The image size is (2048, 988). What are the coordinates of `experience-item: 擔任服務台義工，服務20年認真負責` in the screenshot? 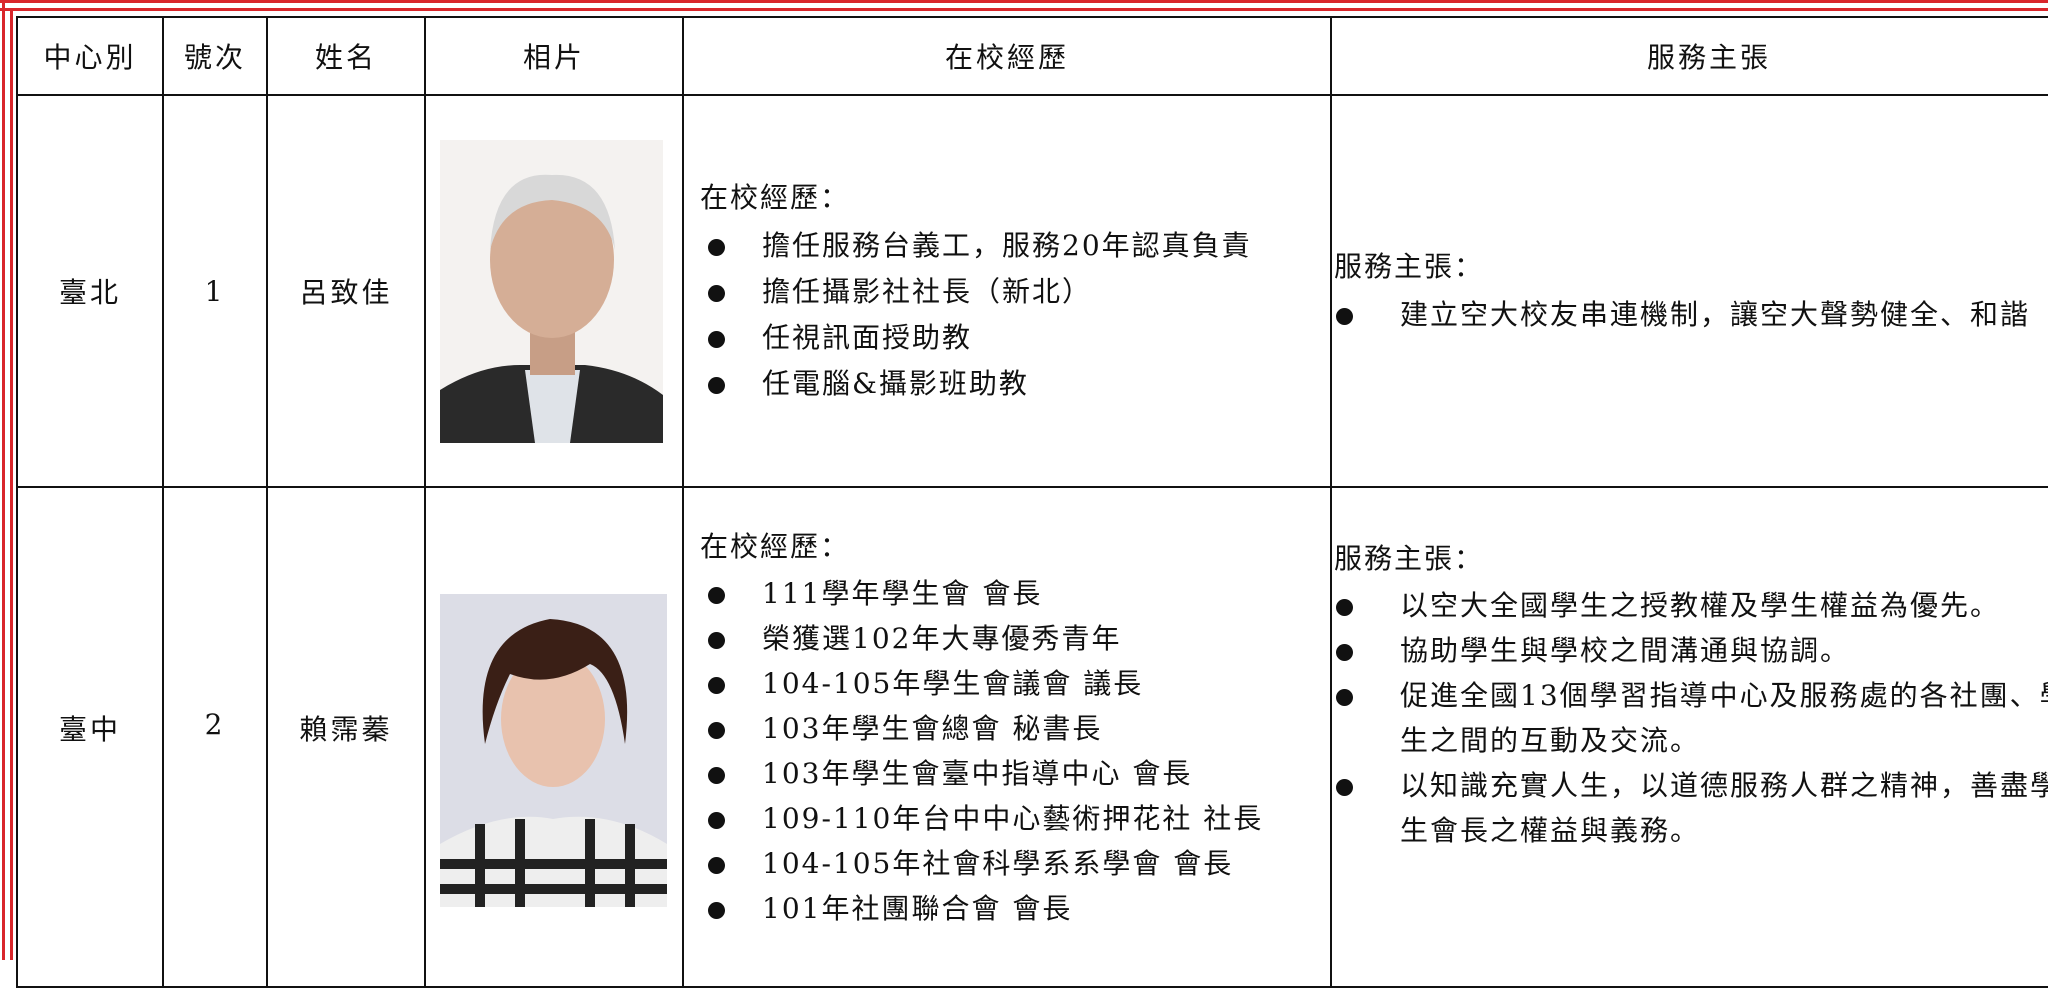 It's located at (1007, 245).